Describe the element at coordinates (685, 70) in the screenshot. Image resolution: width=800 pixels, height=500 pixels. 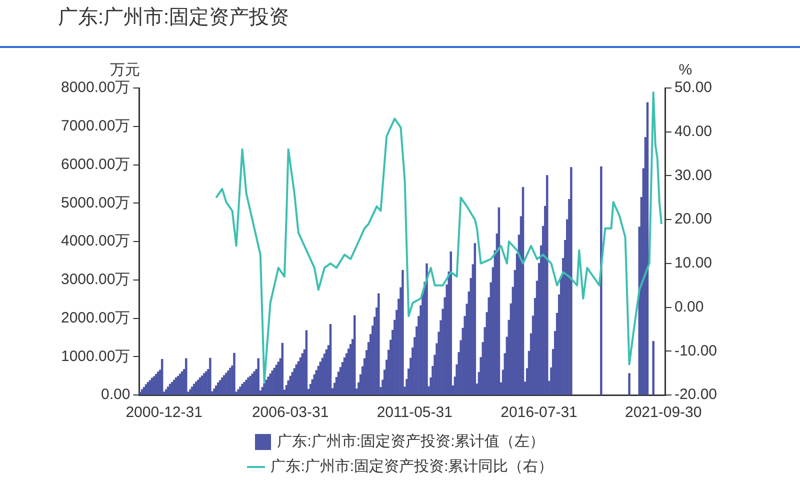
I see `y2-axis-title: %` at that location.